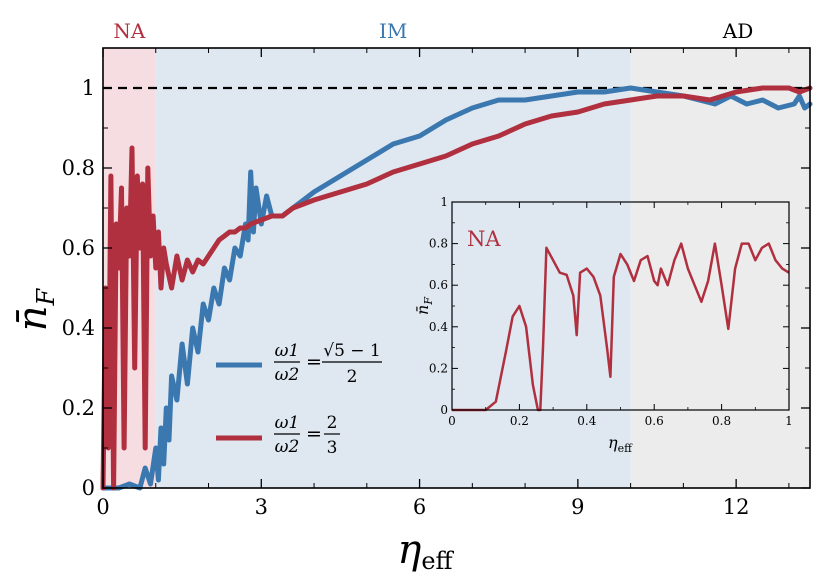 This screenshot has width=831, height=581. I want to click on legend-golden-equals: =, so click(314, 362).